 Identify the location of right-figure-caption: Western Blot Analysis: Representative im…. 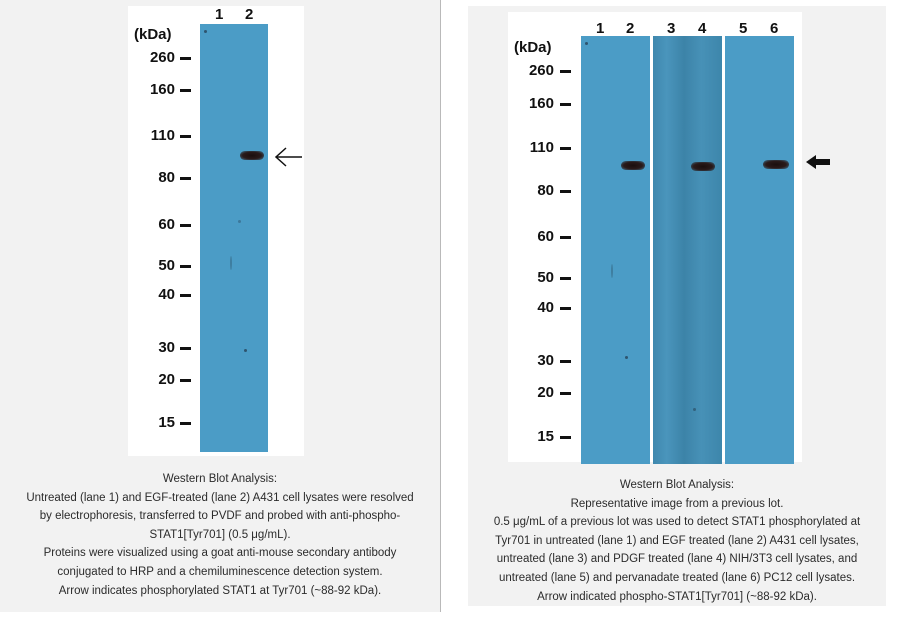
(677, 541).